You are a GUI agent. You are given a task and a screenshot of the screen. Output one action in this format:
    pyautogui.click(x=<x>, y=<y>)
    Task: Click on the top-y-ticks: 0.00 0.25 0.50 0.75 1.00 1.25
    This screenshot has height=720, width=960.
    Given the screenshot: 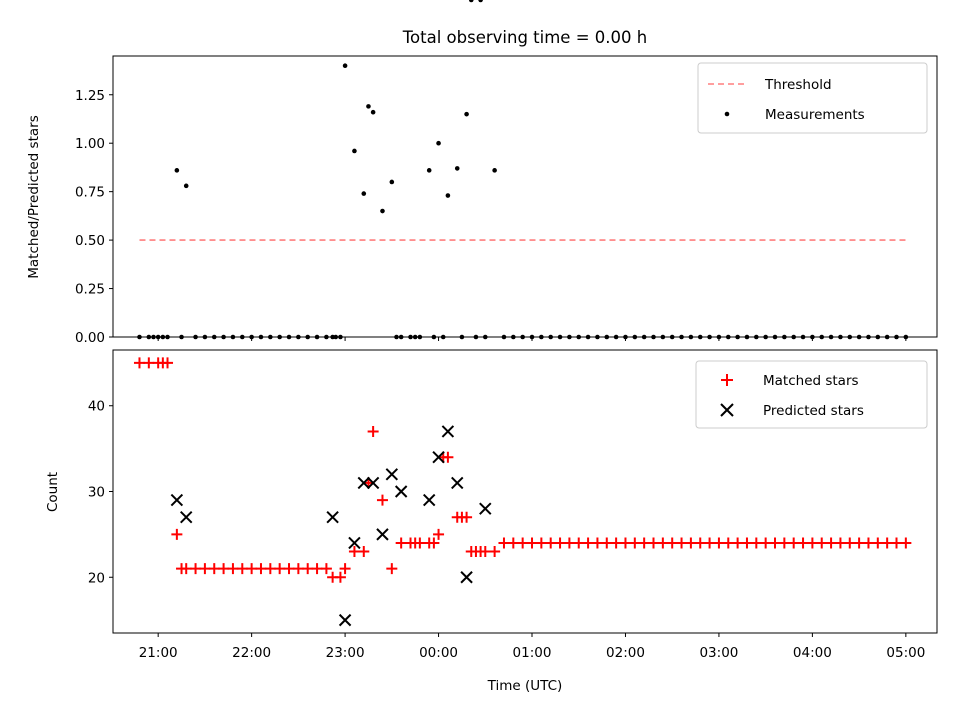 What is the action you would take?
    pyautogui.click(x=94, y=217)
    